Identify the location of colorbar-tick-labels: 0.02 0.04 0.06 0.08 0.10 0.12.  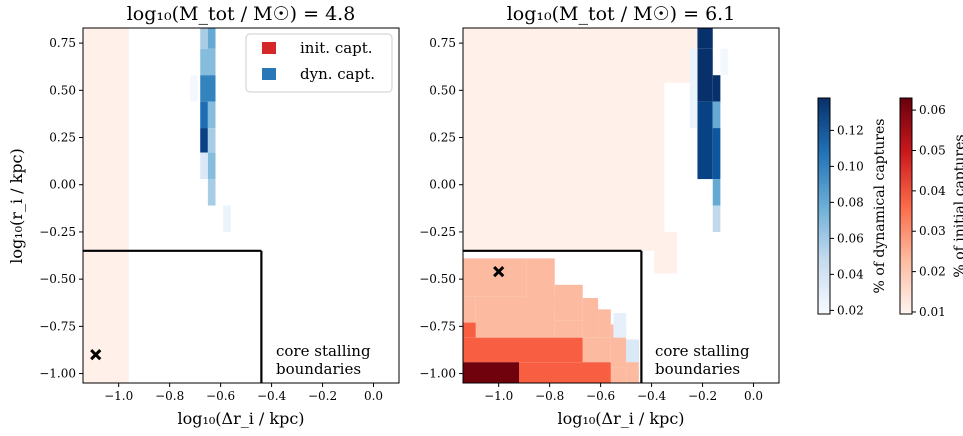
(847, 220).